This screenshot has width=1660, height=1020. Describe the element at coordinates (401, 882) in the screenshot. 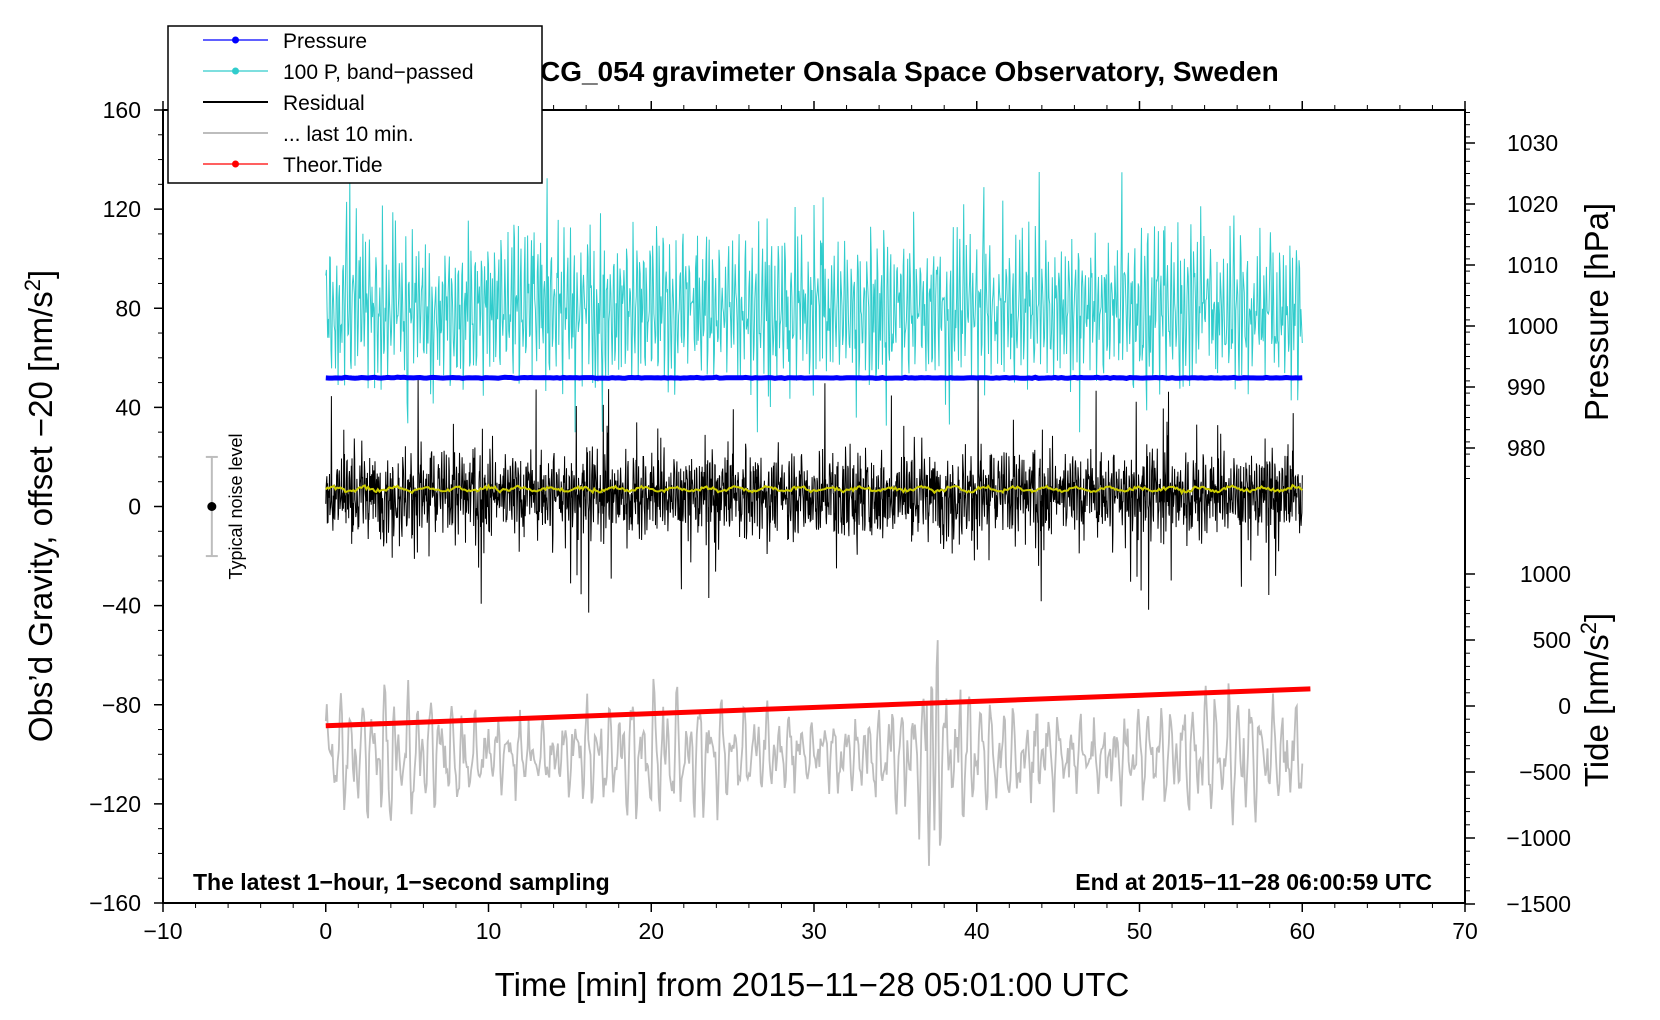

I see `sampling-note: The latest 1−hour, 1−second sampling` at that location.